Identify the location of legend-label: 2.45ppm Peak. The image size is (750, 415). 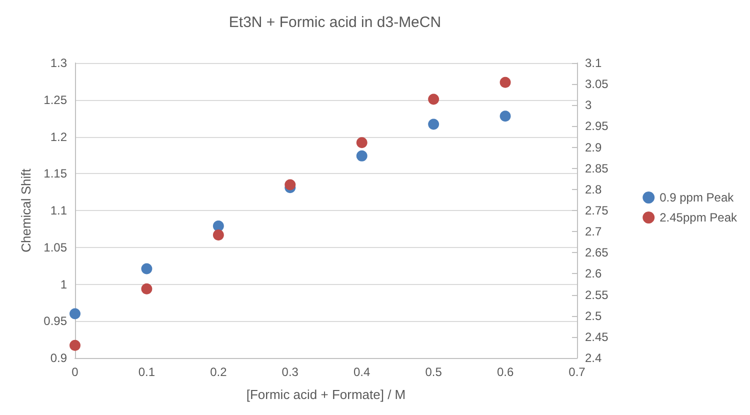
(699, 217).